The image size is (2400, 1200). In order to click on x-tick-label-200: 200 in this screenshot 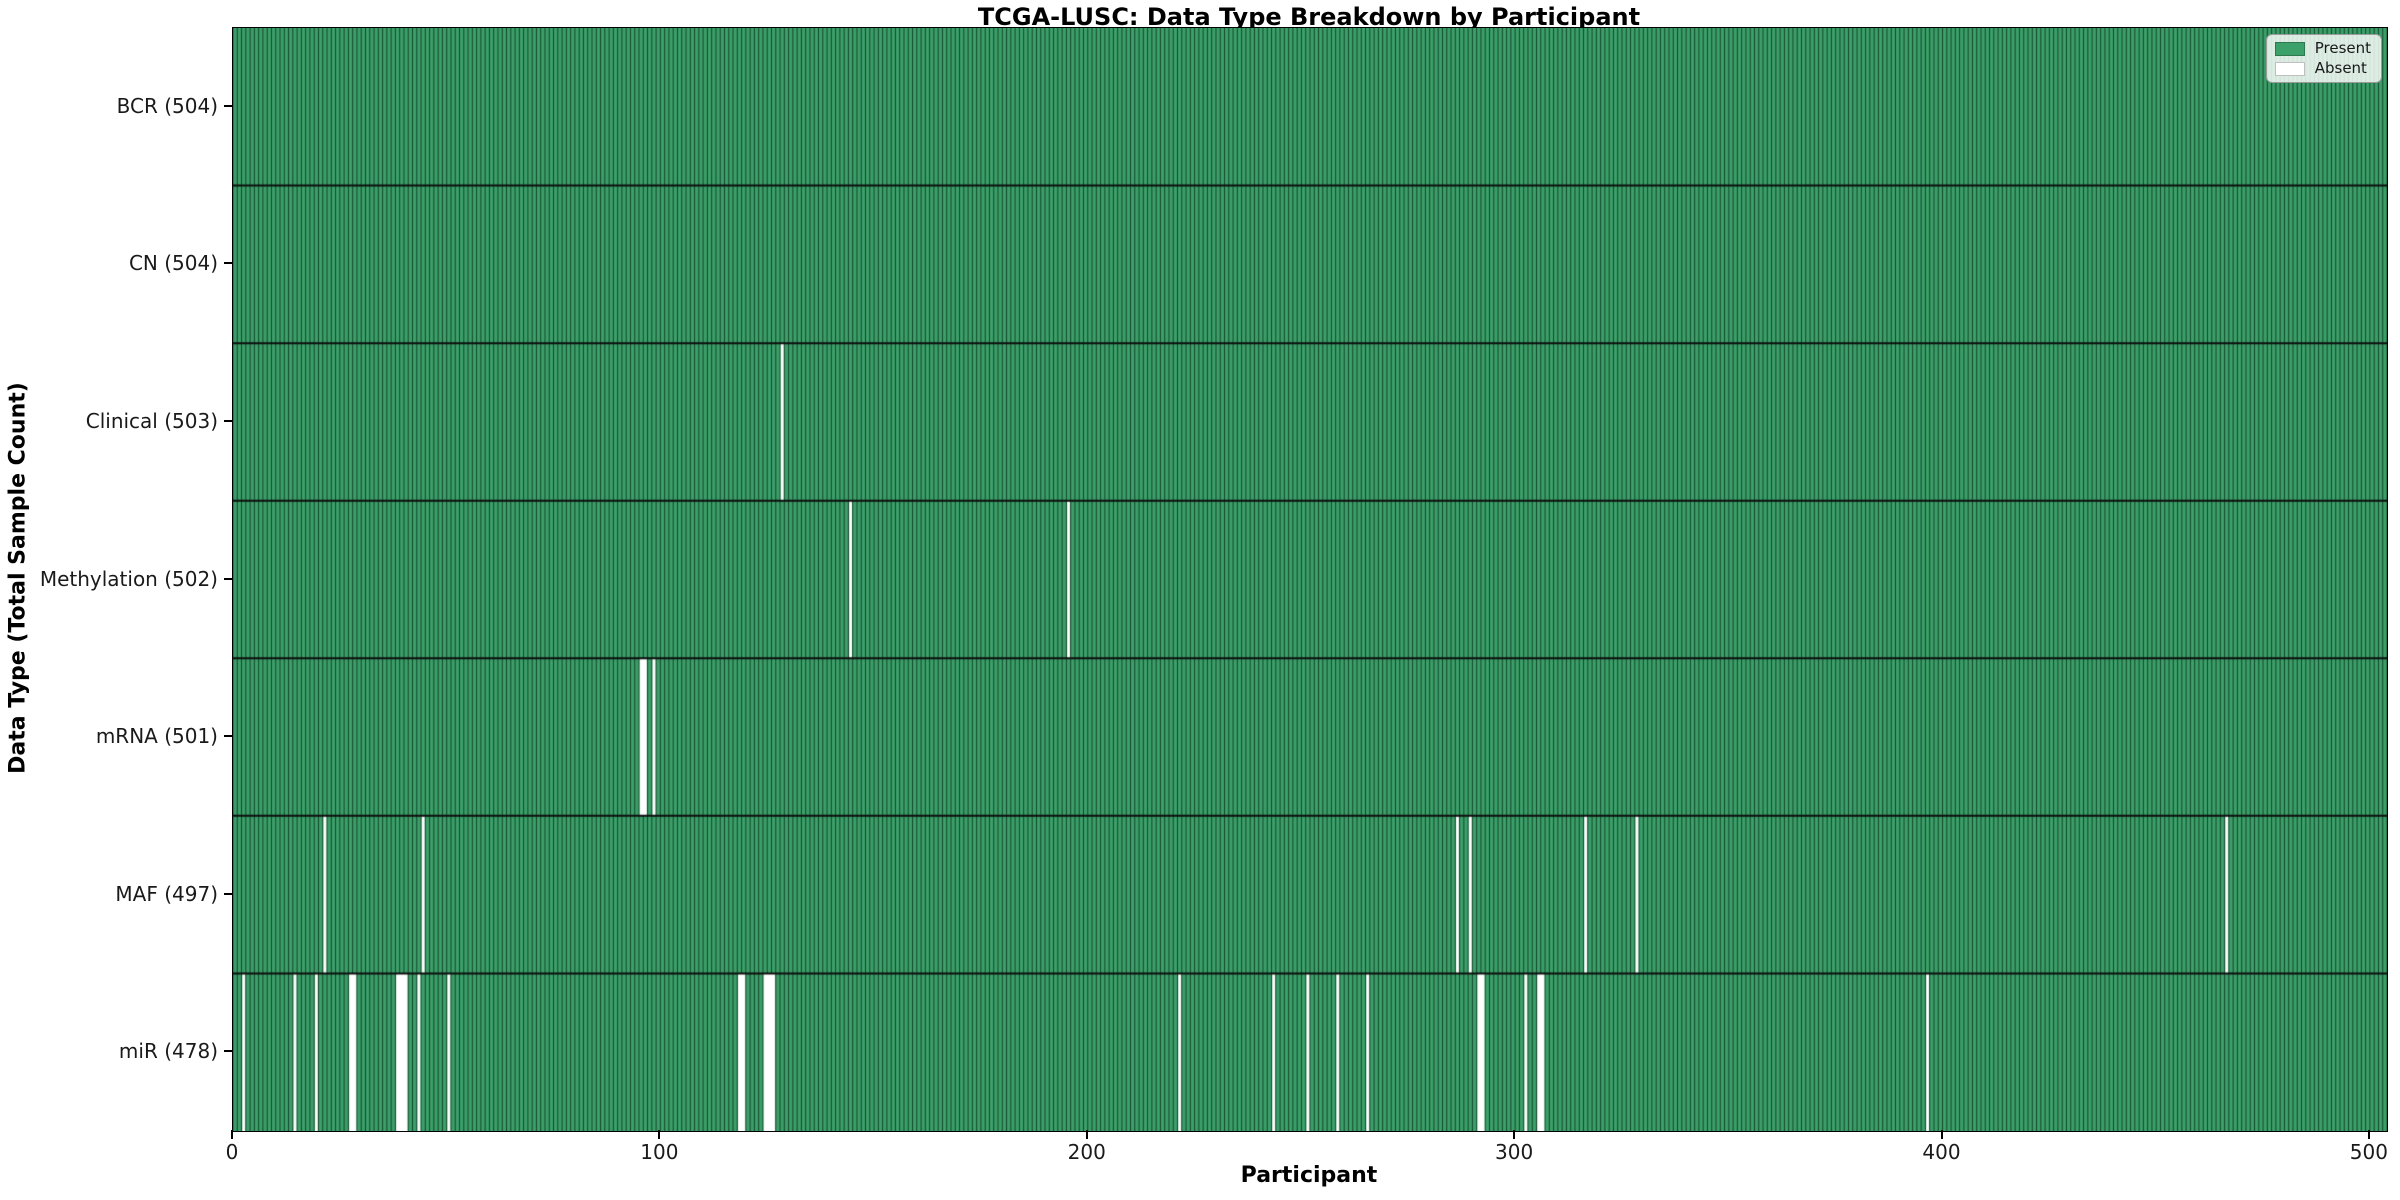, I will do `click(1086, 1152)`.